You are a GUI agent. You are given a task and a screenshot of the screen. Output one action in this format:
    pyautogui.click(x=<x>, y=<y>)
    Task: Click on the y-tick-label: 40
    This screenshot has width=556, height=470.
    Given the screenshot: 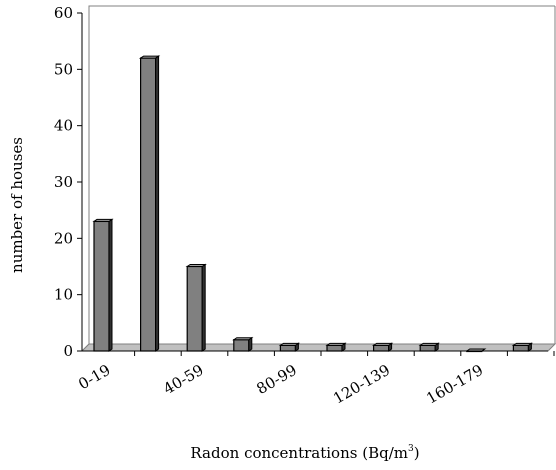 What is the action you would take?
    pyautogui.click(x=63, y=126)
    